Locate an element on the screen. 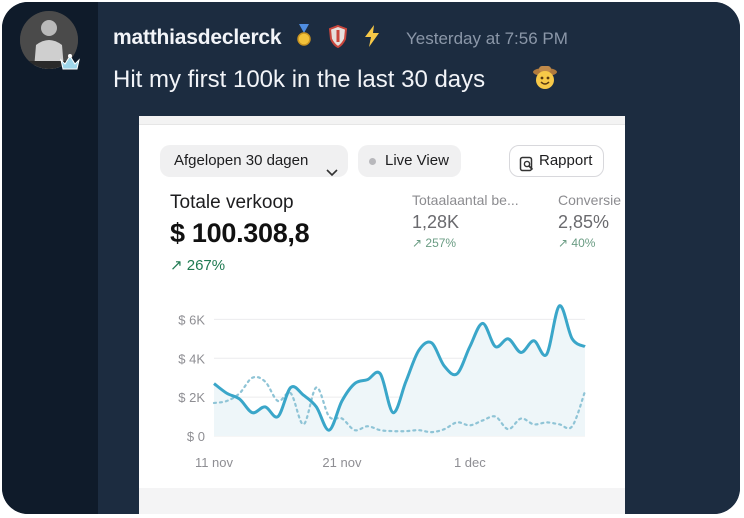 The width and height of the screenshot is (744, 518). y-tick-label: $ 2K is located at coordinates (191, 397).